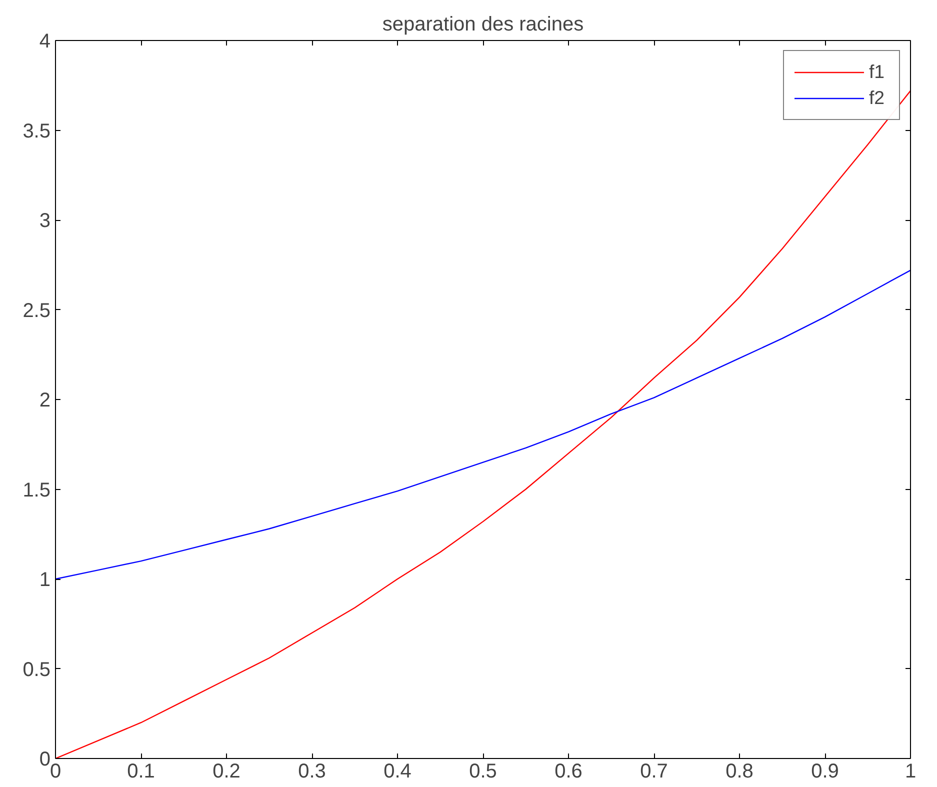 The image size is (937, 787). I want to click on x-tick-label: 0.4, so click(398, 771).